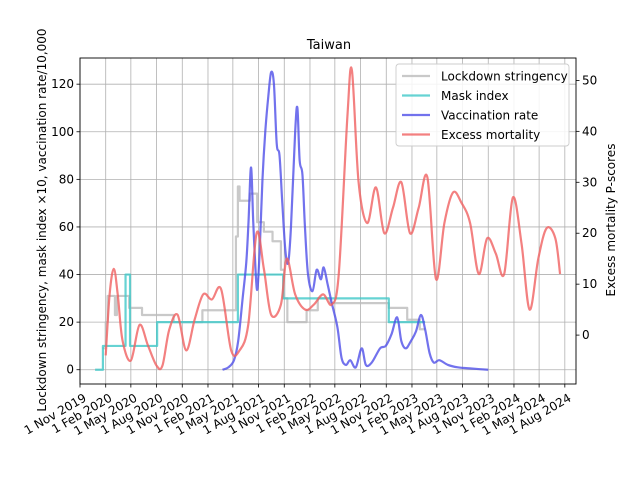 This screenshot has width=640, height=480. Describe the element at coordinates (490, 135) in the screenshot. I see `legend-entry-label: Excess mortality` at that location.